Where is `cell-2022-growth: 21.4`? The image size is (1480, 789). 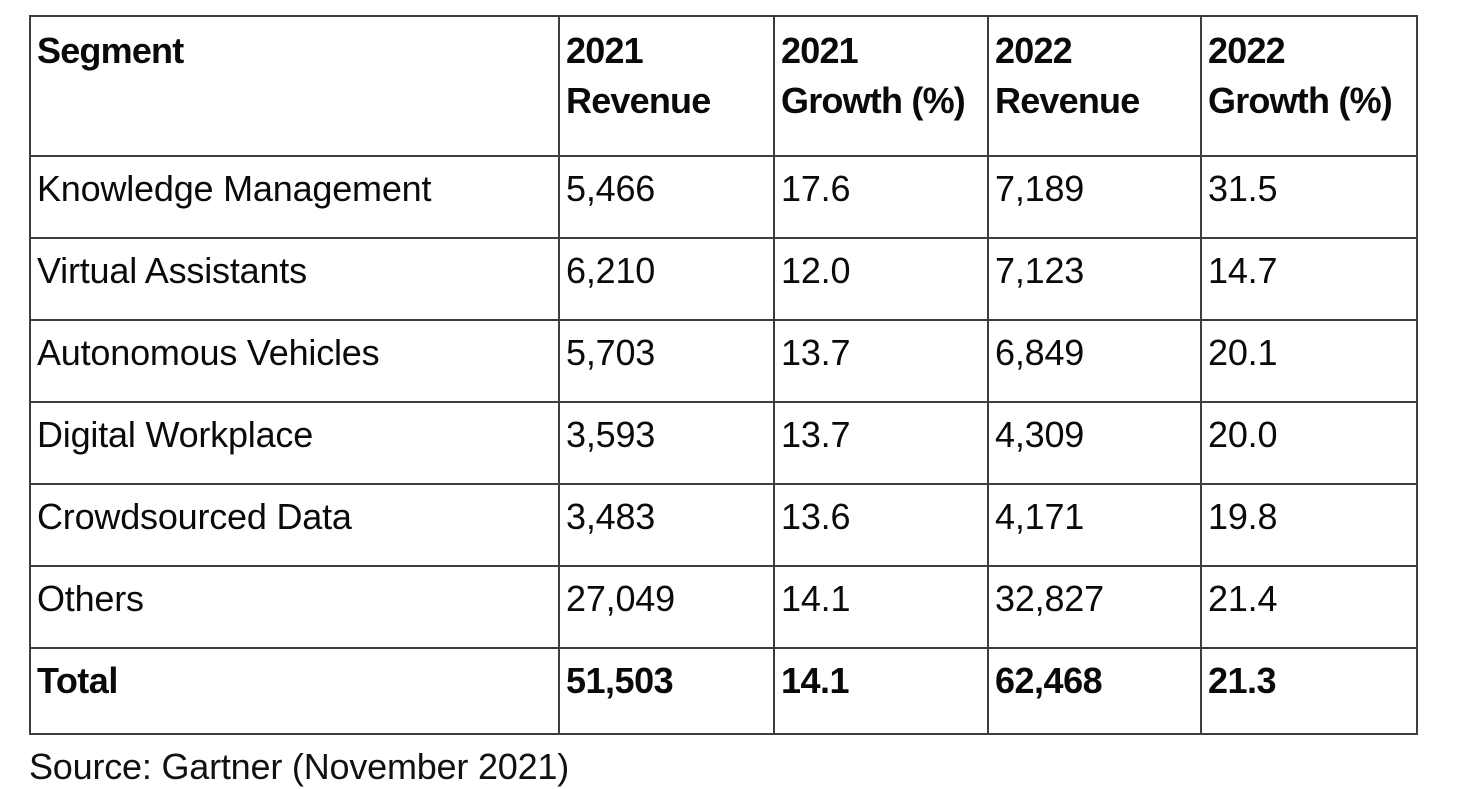
cell-2022-growth: 21.4 is located at coordinates (1309, 607).